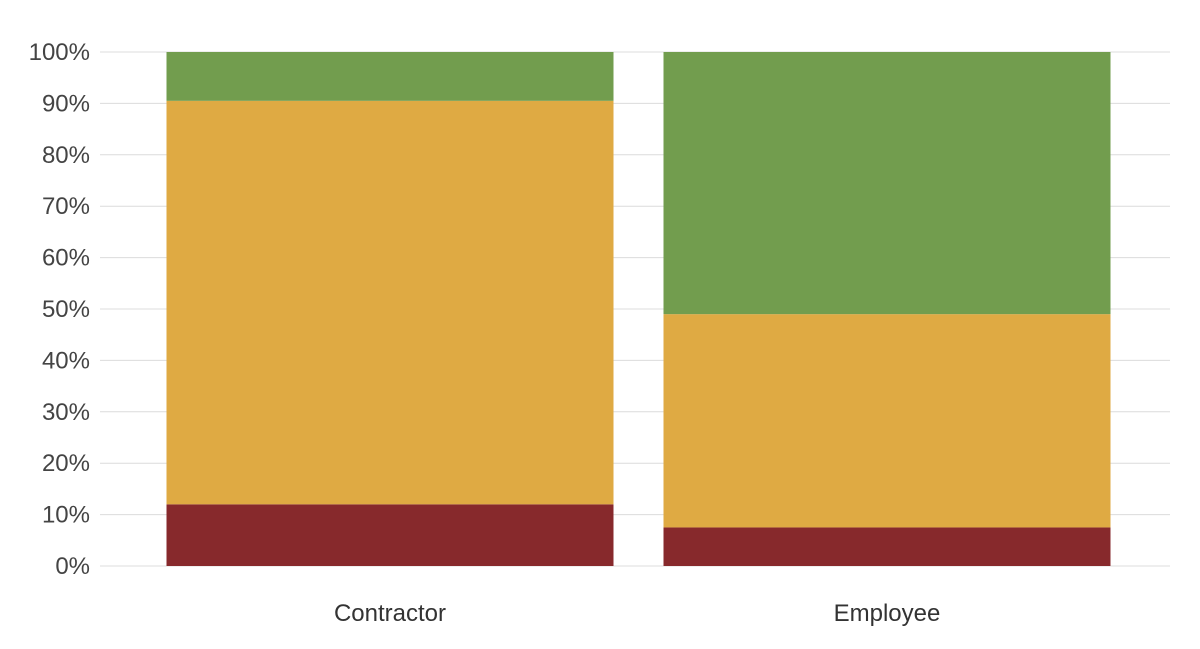 Image resolution: width=1200 pixels, height=649 pixels. I want to click on y-tick-label: 60%, so click(66, 258).